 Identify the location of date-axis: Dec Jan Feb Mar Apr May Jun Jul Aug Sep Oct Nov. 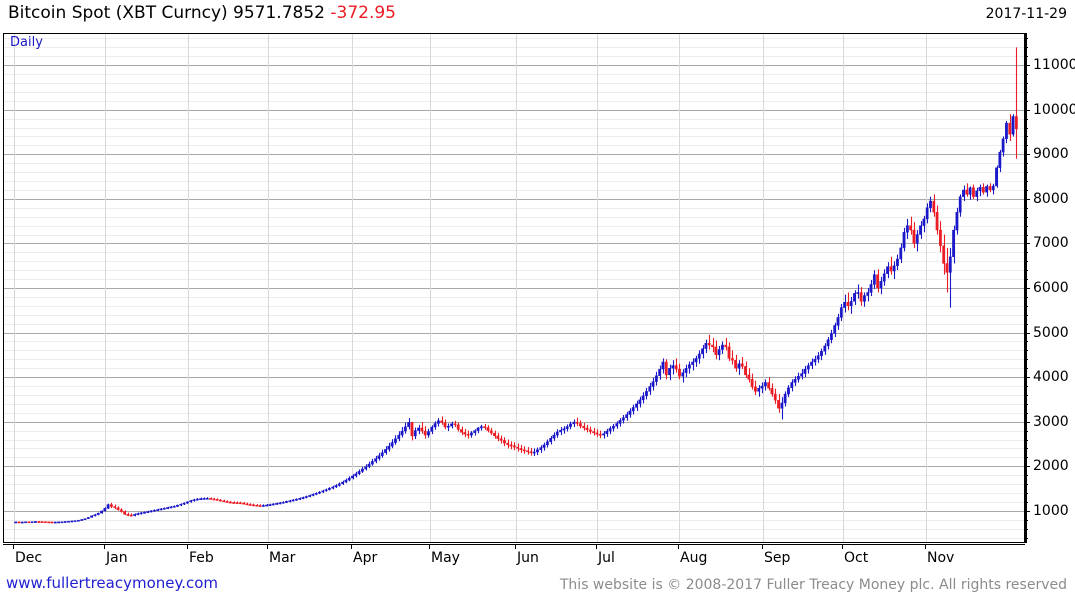
(514, 557).